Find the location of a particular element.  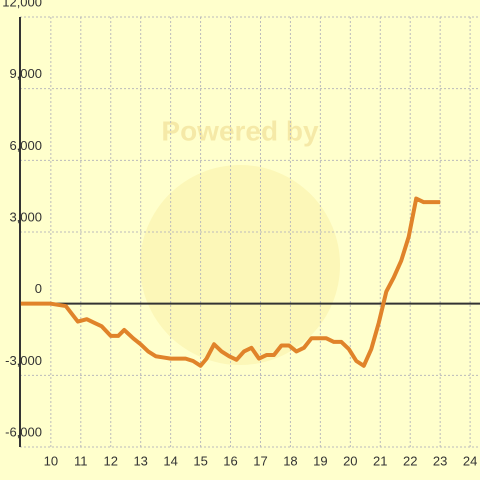

x-tick-label: 24 is located at coordinates (470, 460).